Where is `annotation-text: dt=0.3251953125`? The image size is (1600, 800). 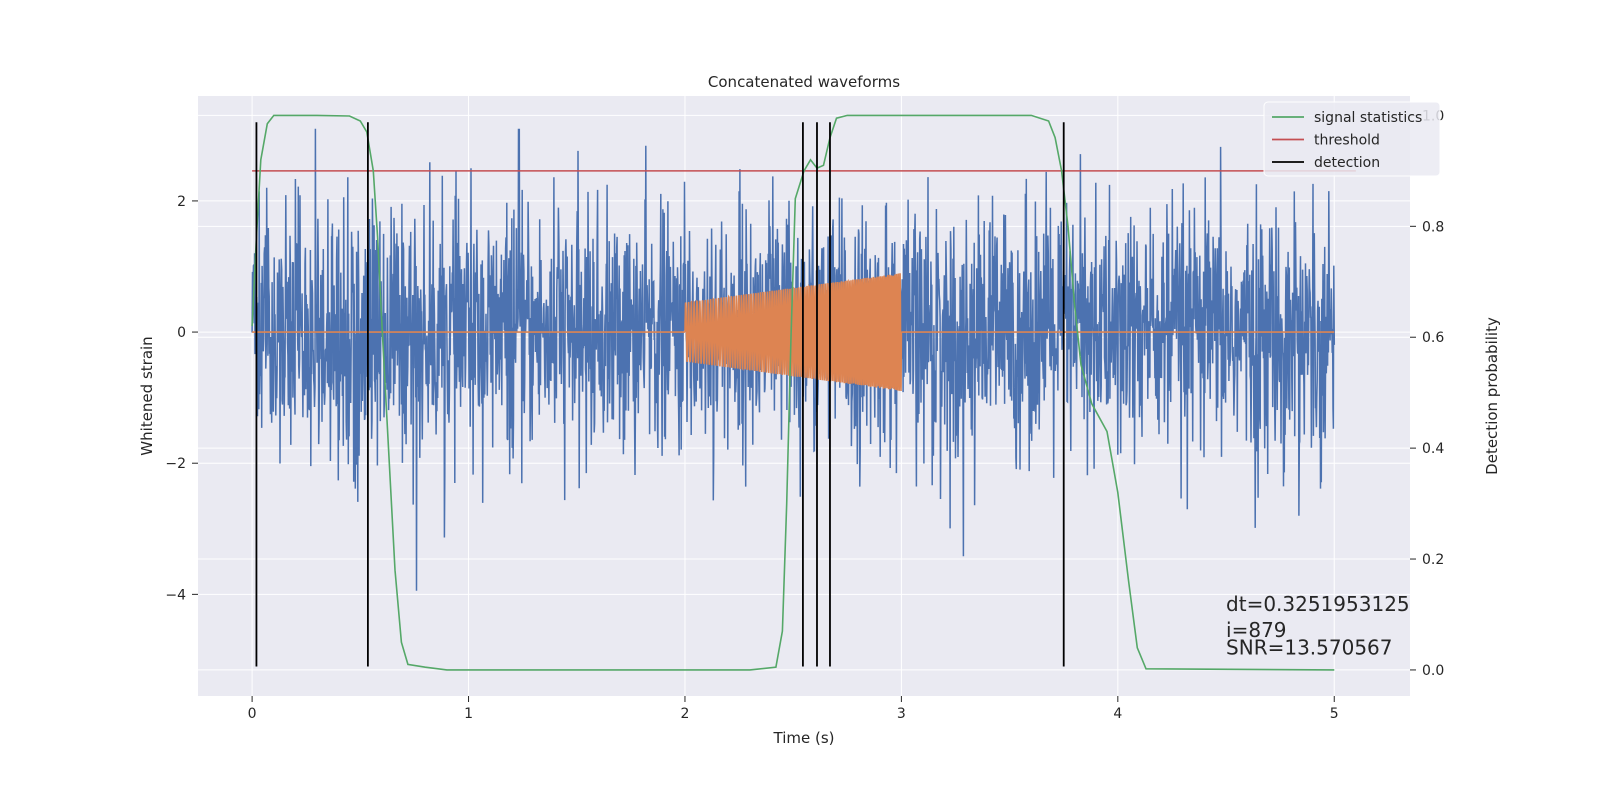
annotation-text: dt=0.3251953125 is located at coordinates (1318, 604).